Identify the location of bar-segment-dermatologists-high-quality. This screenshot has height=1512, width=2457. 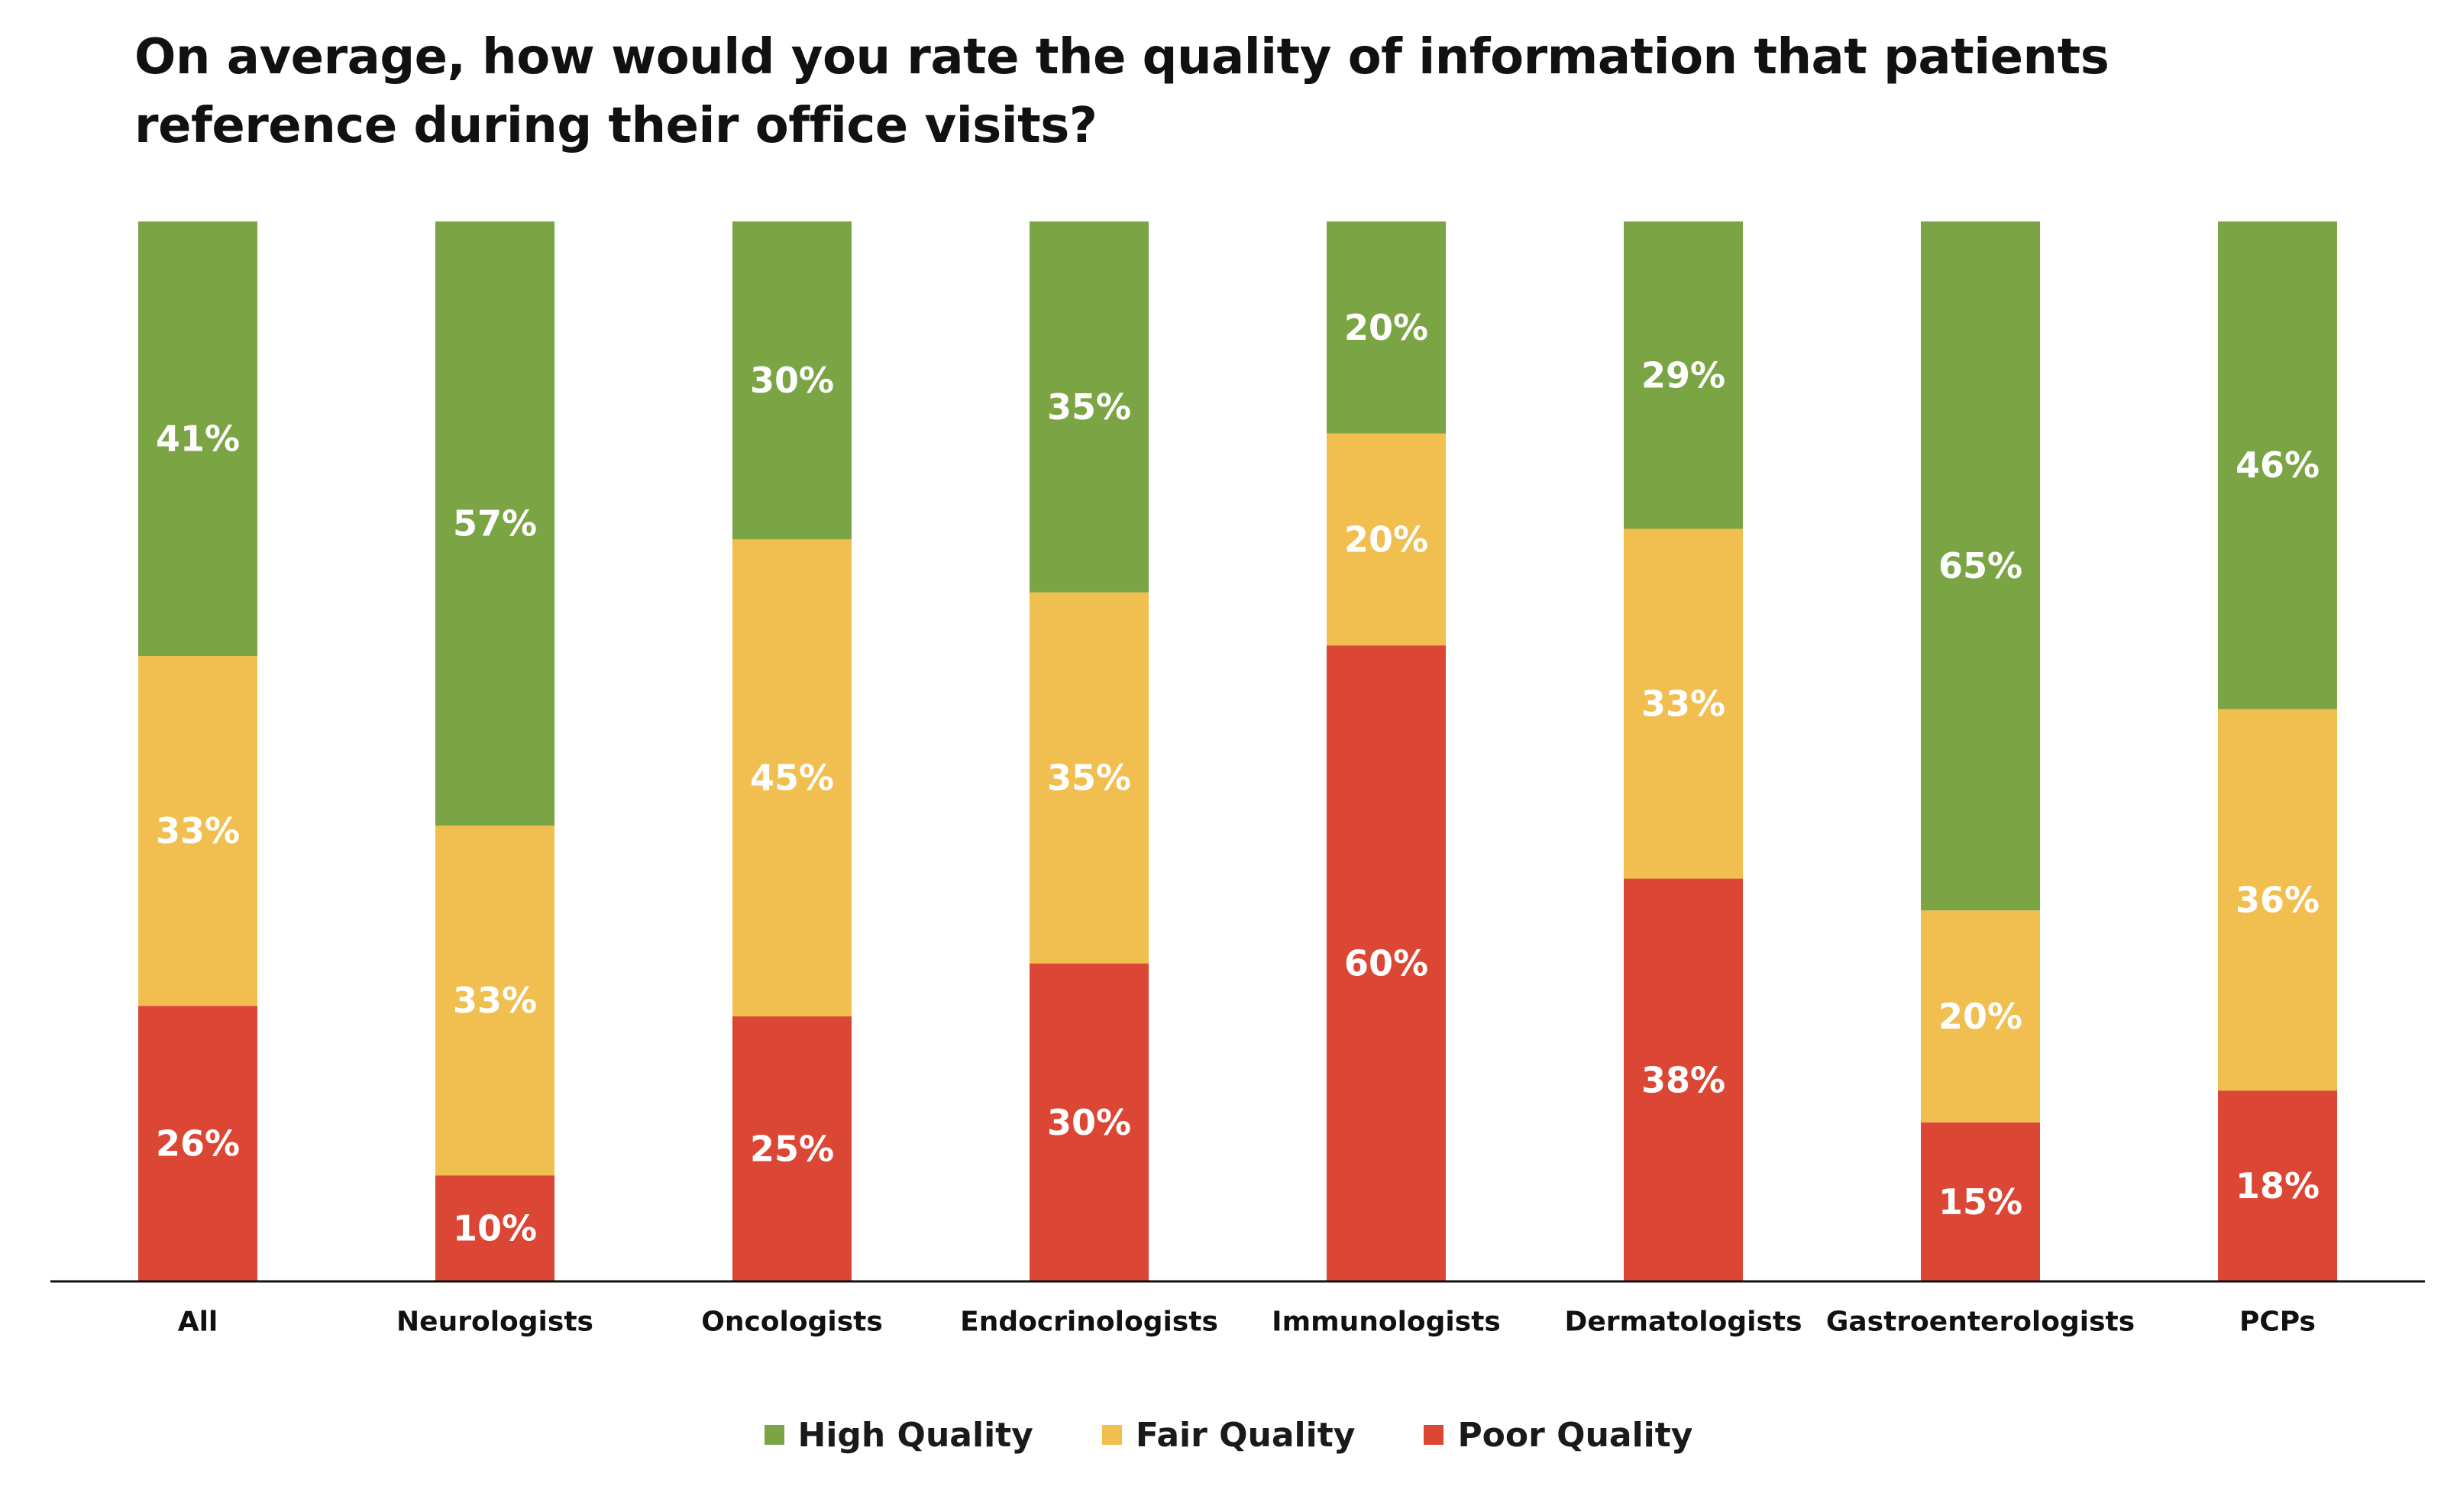
(1683, 375).